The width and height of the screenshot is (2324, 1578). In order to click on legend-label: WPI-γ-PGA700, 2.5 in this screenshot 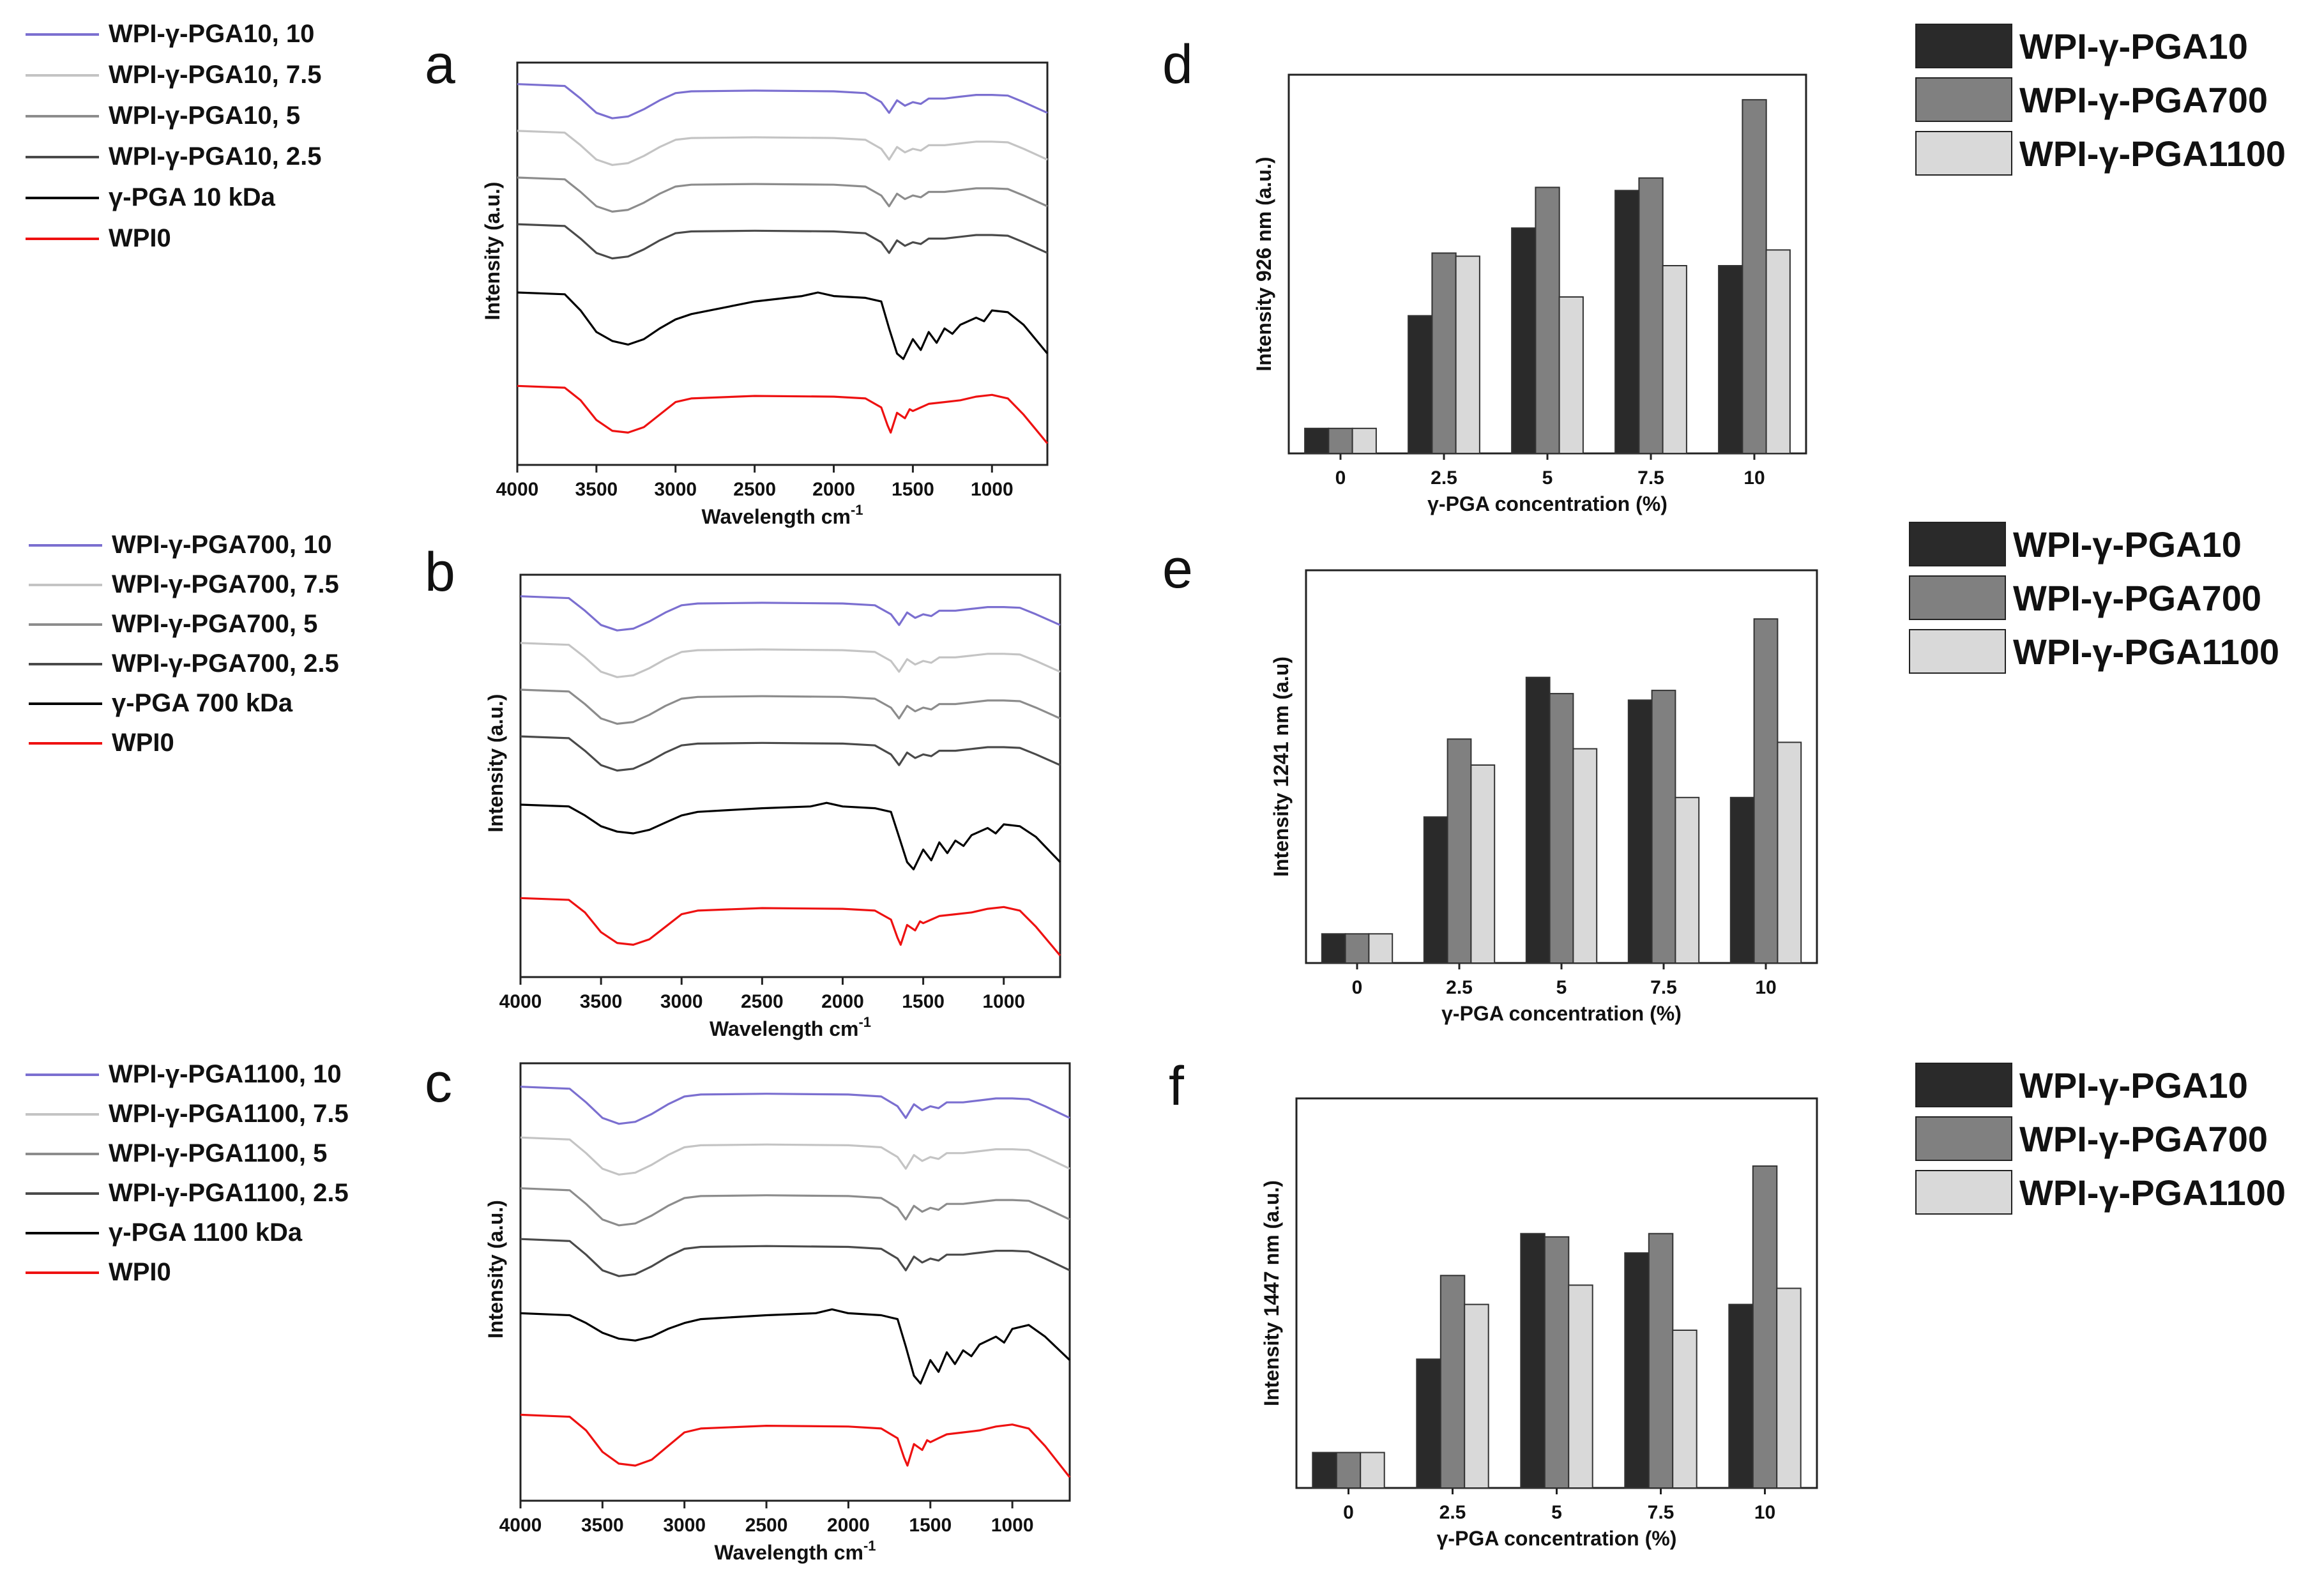, I will do `click(225, 663)`.